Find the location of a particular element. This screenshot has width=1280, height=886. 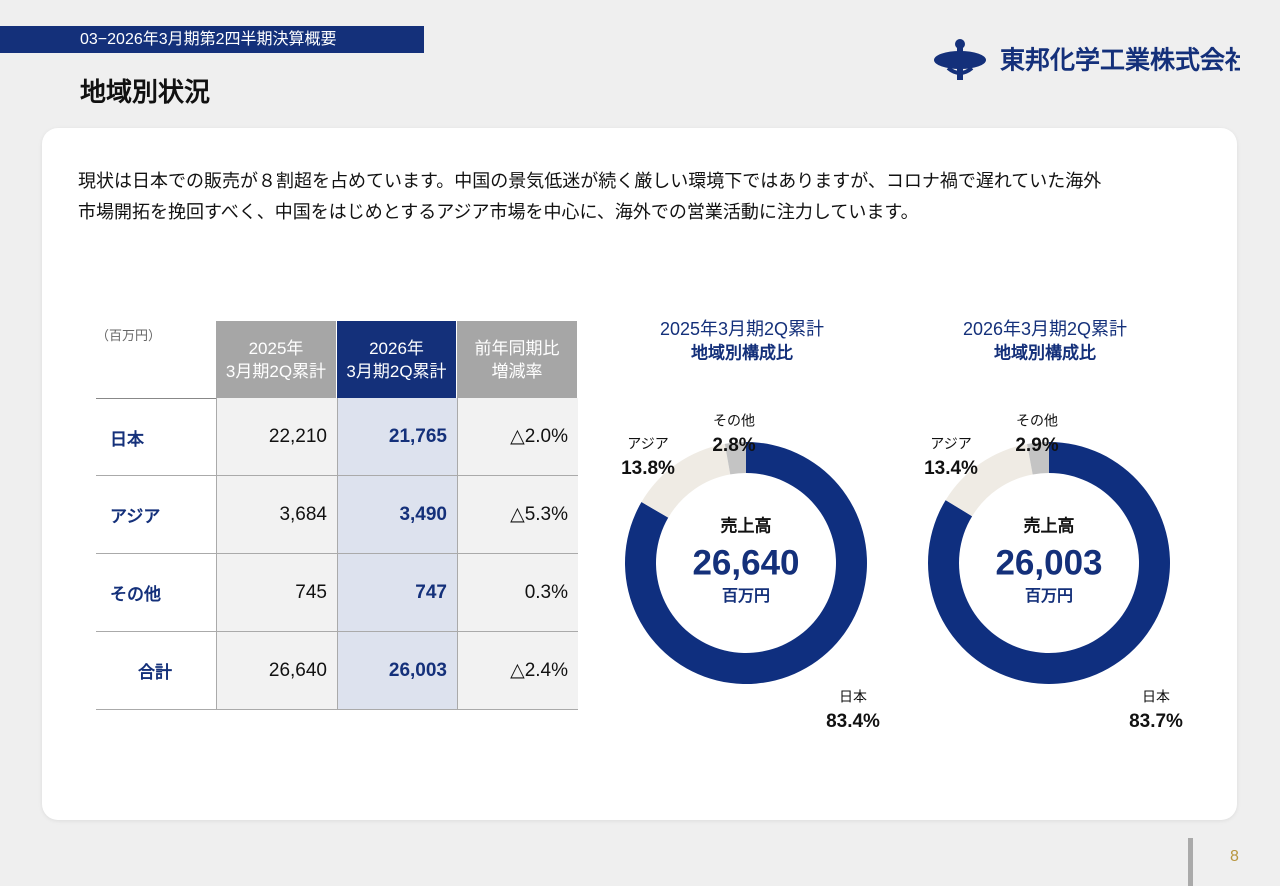

table-cell: △2.0% is located at coordinates (517, 437).